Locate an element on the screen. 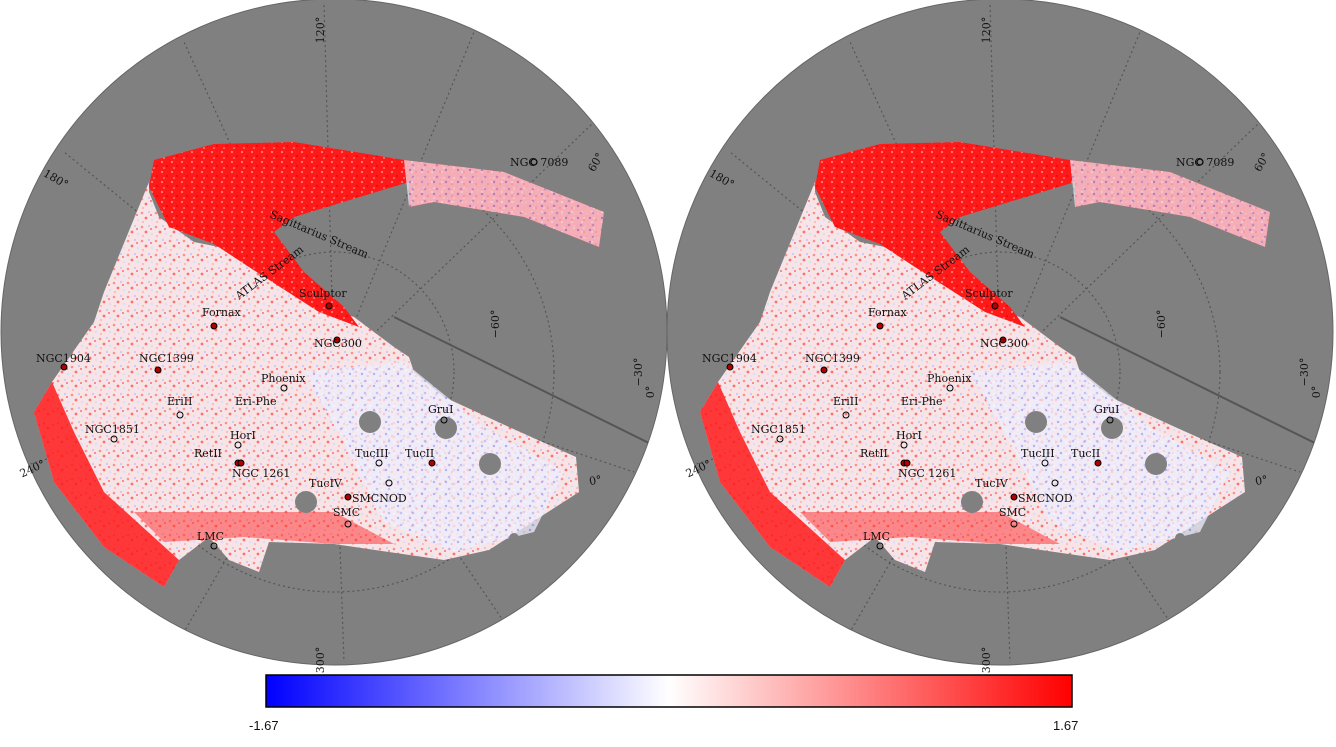 This screenshot has width=1336, height=747. object-label: NGC1851 is located at coordinates (112, 429).